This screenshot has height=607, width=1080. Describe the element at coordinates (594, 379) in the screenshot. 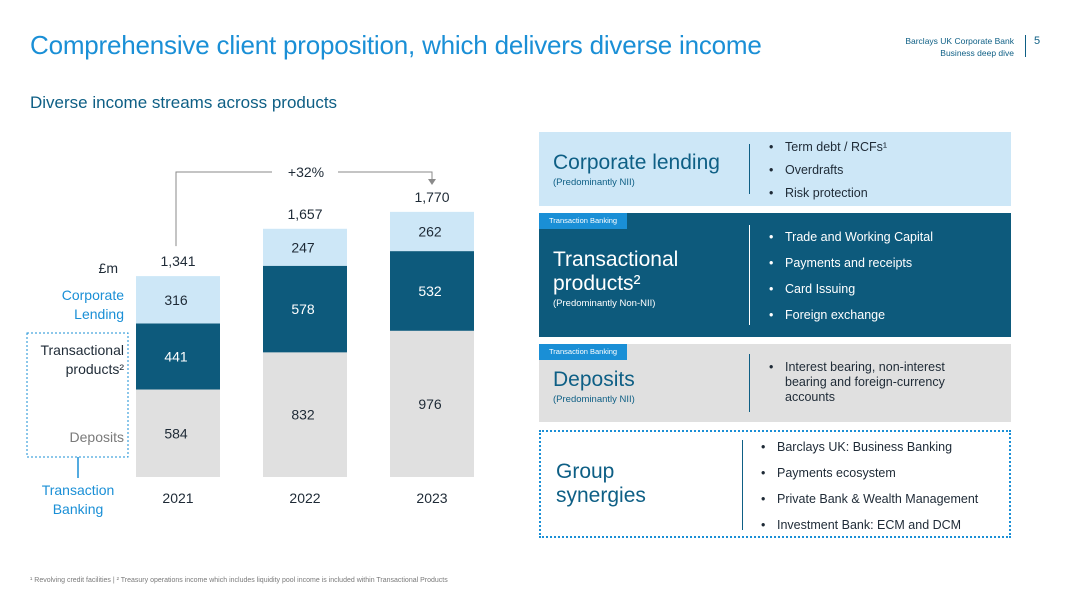

I see `panel-deposits-title: Deposits` at that location.